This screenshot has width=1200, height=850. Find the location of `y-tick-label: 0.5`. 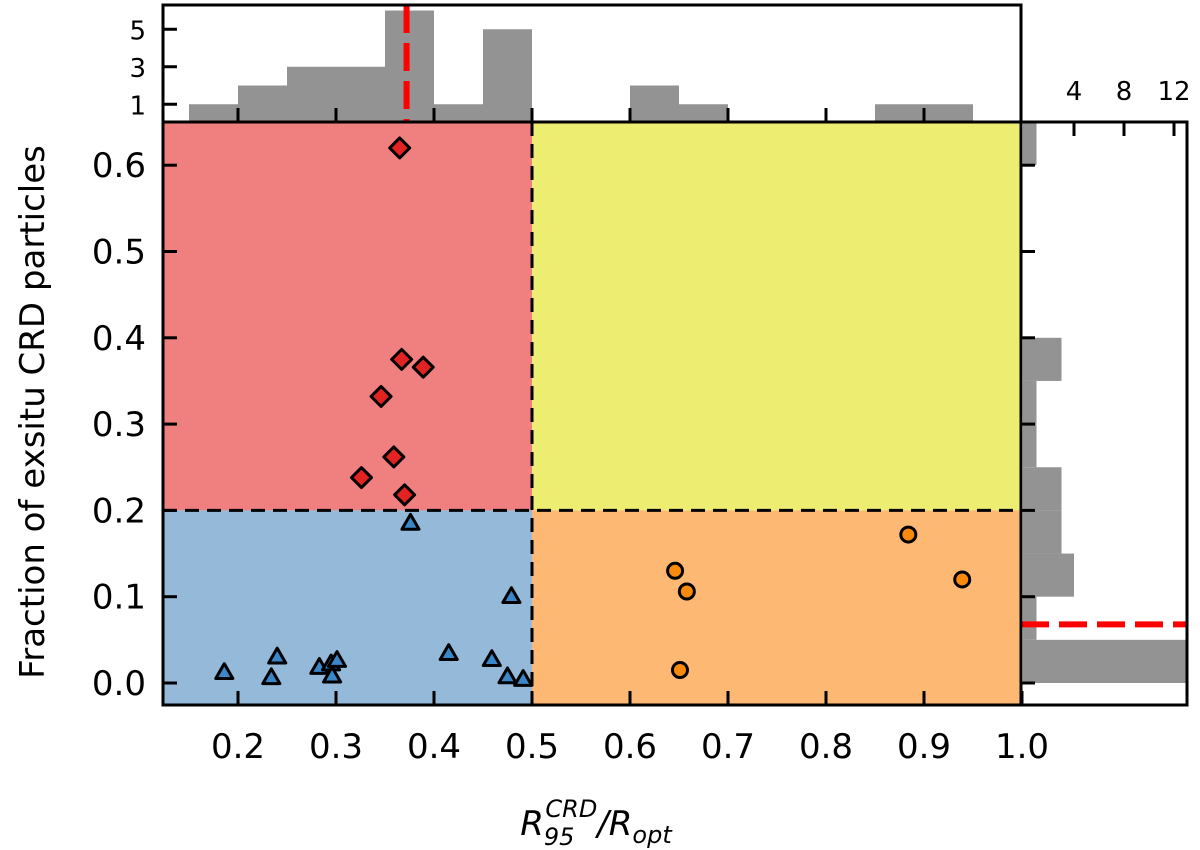

y-tick-label: 0.5 is located at coordinates (119, 253).